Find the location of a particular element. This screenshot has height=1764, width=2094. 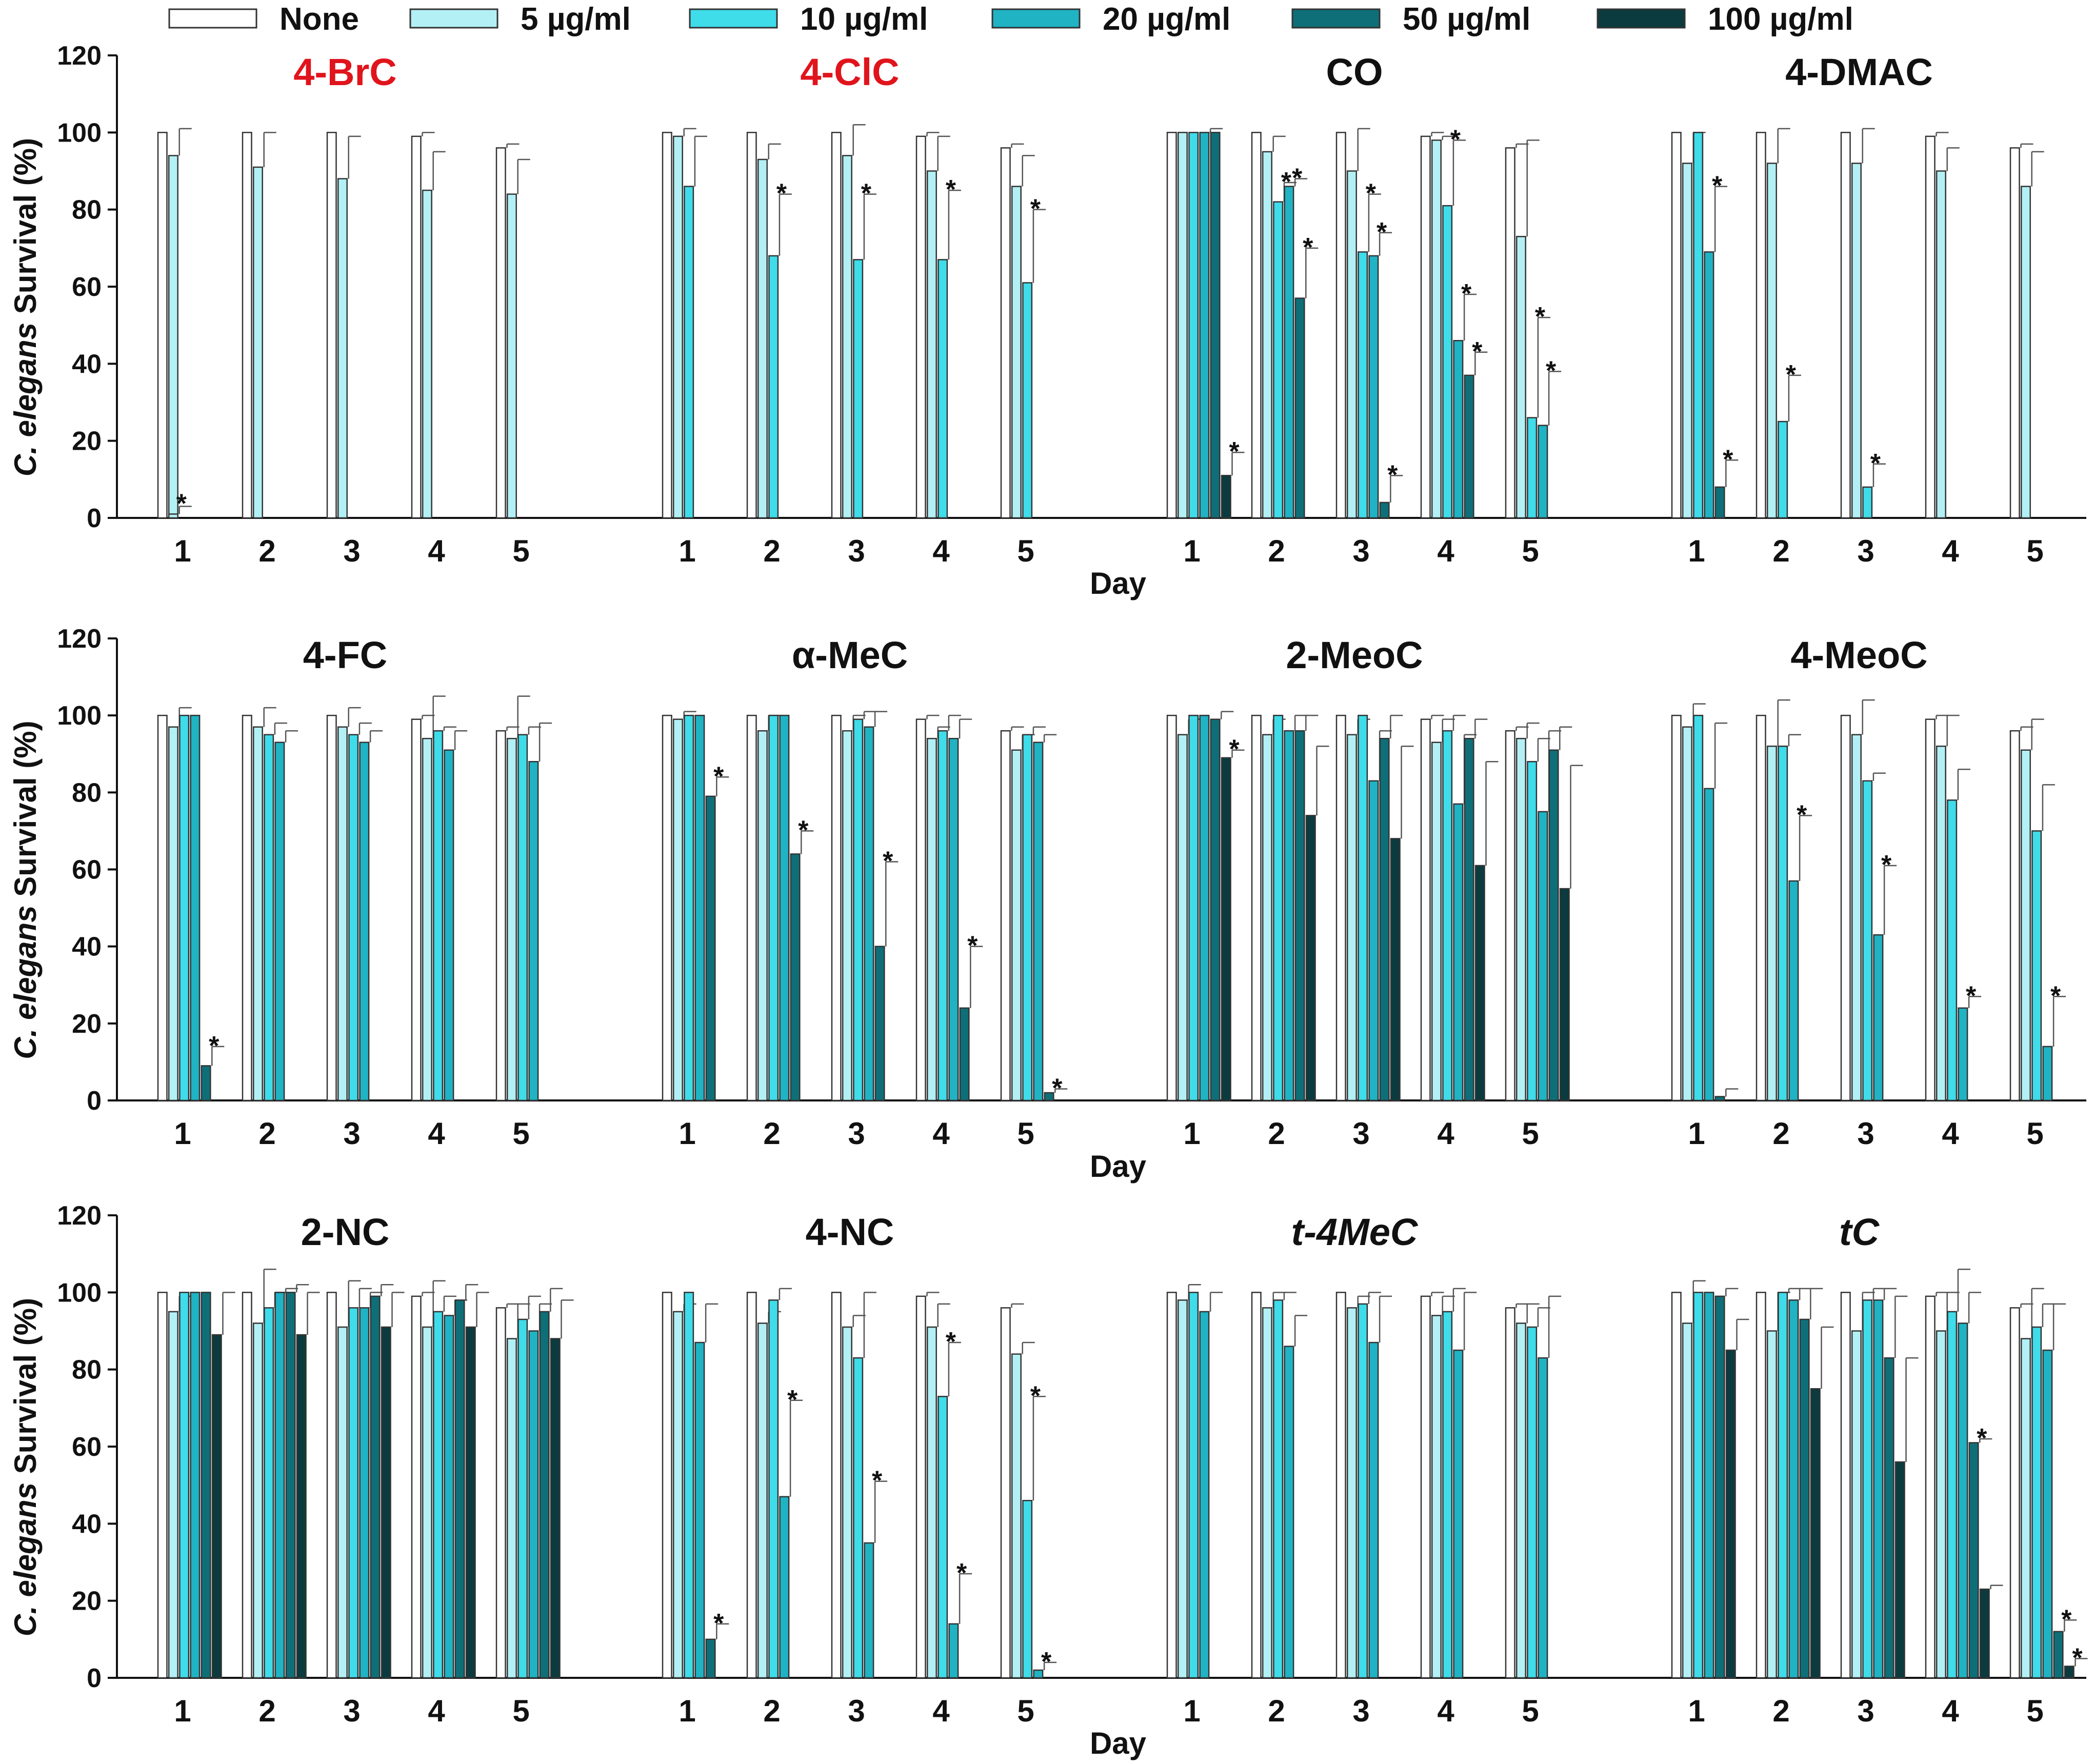

panel-tC: tC1 2 3 4*5** is located at coordinates (1879, 1470).